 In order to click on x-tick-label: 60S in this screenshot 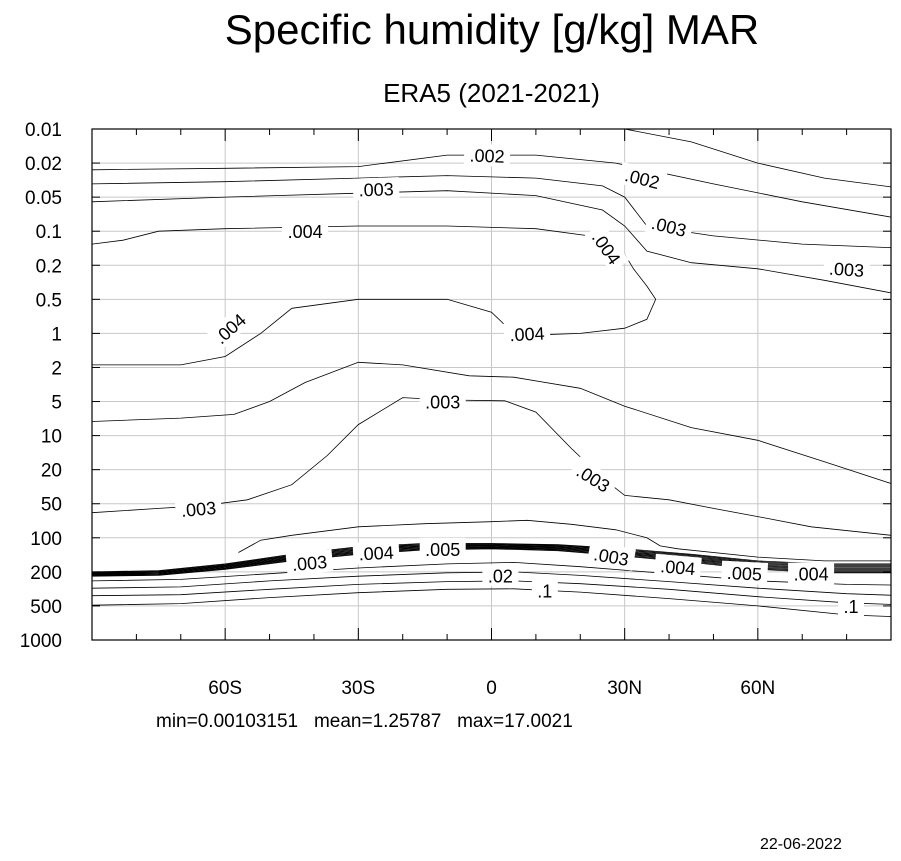, I will do `click(225, 688)`.